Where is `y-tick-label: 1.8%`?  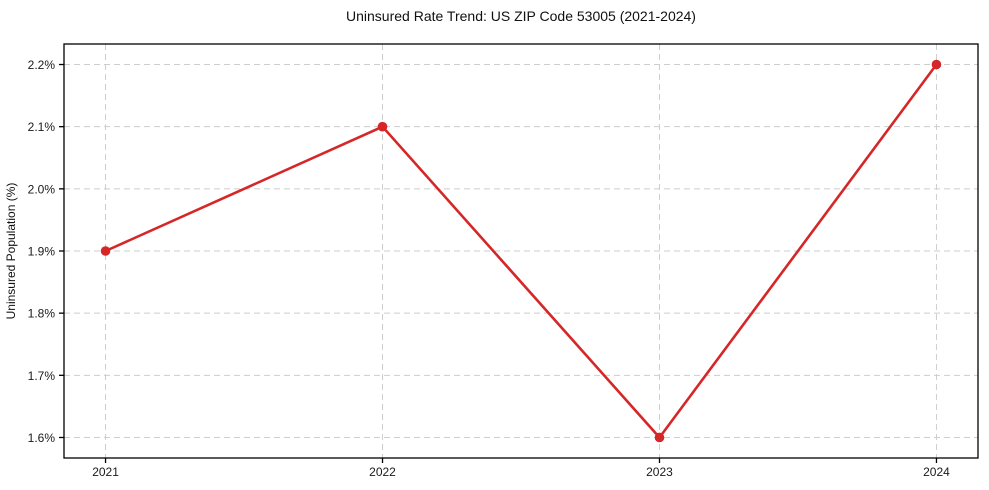
y-tick-label: 1.8% is located at coordinates (42, 314).